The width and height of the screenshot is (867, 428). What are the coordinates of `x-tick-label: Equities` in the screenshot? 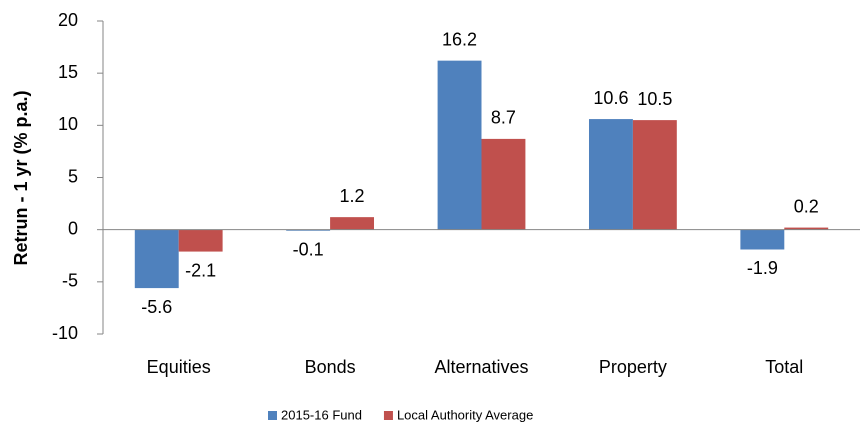 It's located at (179, 367).